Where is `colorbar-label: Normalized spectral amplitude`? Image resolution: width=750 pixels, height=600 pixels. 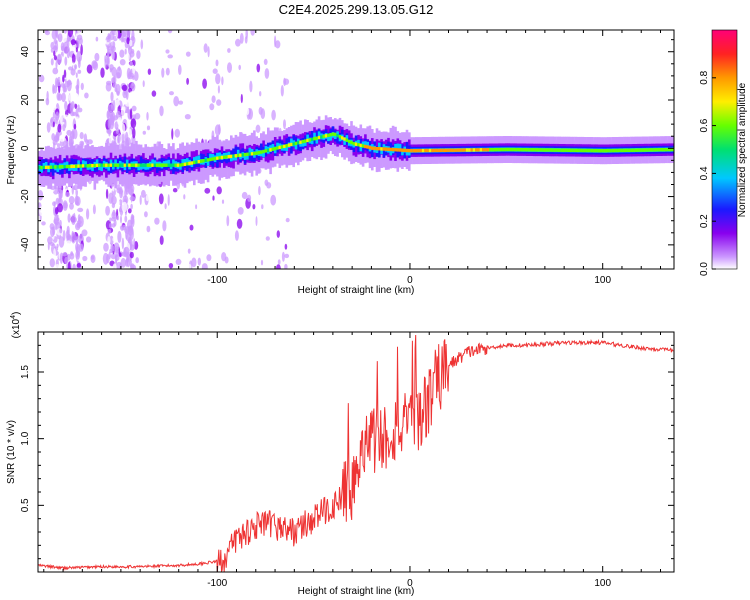 colorbar-label: Normalized spectral amplitude is located at coordinates (742, 149).